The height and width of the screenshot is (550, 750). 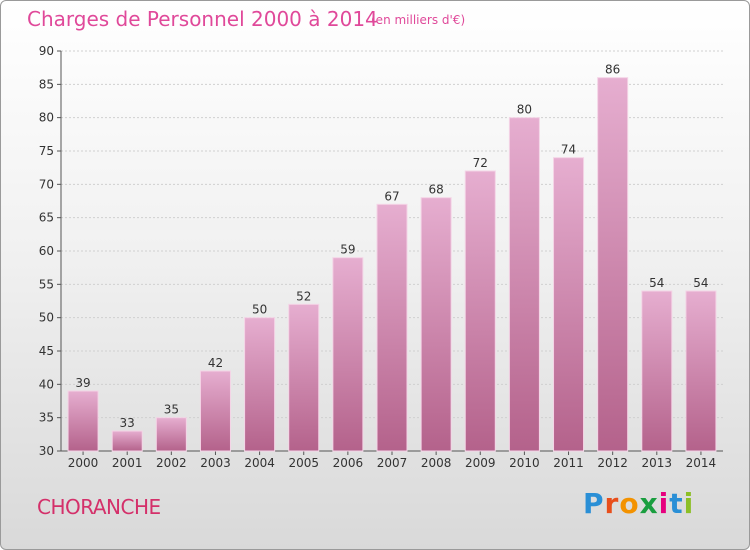 What do you see at coordinates (171, 410) in the screenshot?
I see `data-label: 35` at bounding box center [171, 410].